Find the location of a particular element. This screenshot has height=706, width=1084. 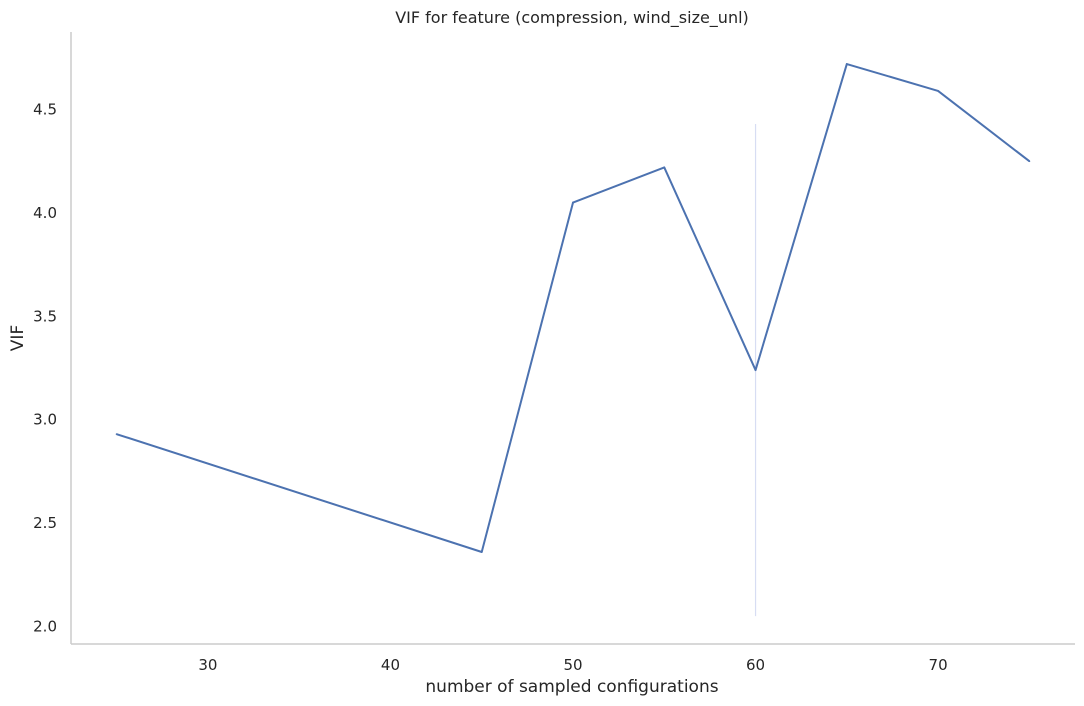

y-tick-label: 2.0 is located at coordinates (45, 626).